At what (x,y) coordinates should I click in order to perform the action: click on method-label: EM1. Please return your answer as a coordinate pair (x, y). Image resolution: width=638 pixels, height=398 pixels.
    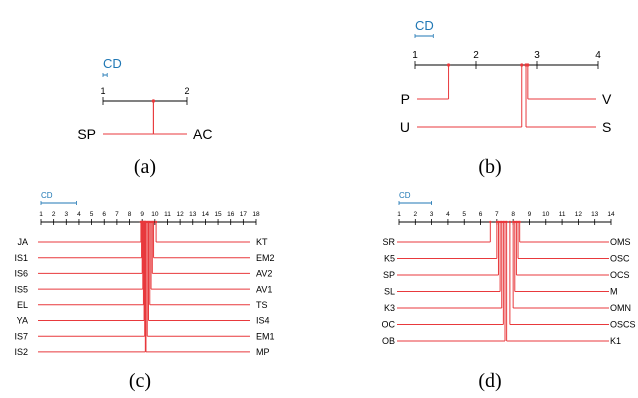
    Looking at the image, I should click on (265, 336).